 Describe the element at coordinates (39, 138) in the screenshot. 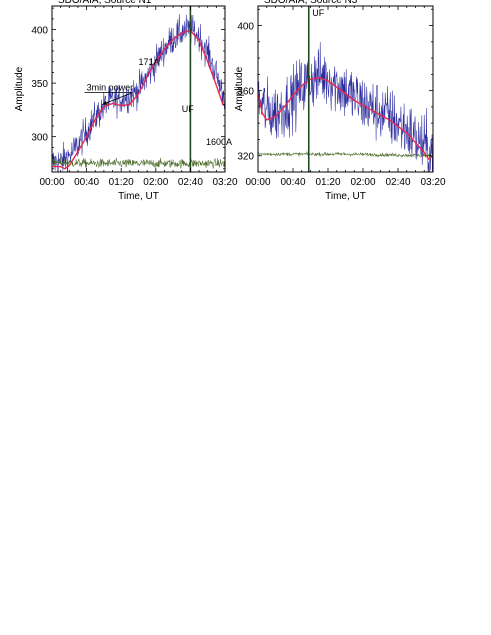

I see `y-tick-label: 300` at that location.